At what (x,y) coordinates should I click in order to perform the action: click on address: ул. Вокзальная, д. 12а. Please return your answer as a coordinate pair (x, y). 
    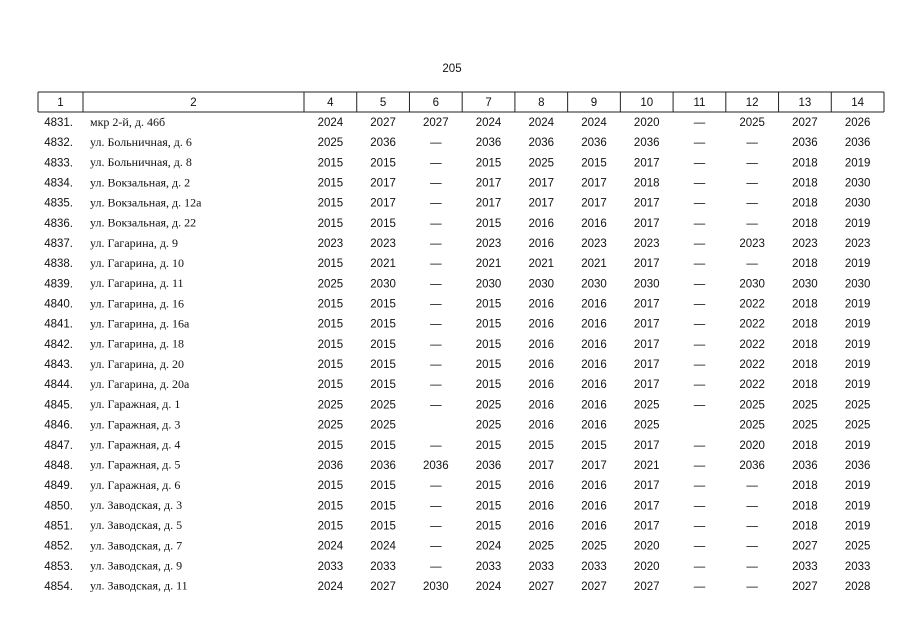
    Looking at the image, I should click on (146, 202).